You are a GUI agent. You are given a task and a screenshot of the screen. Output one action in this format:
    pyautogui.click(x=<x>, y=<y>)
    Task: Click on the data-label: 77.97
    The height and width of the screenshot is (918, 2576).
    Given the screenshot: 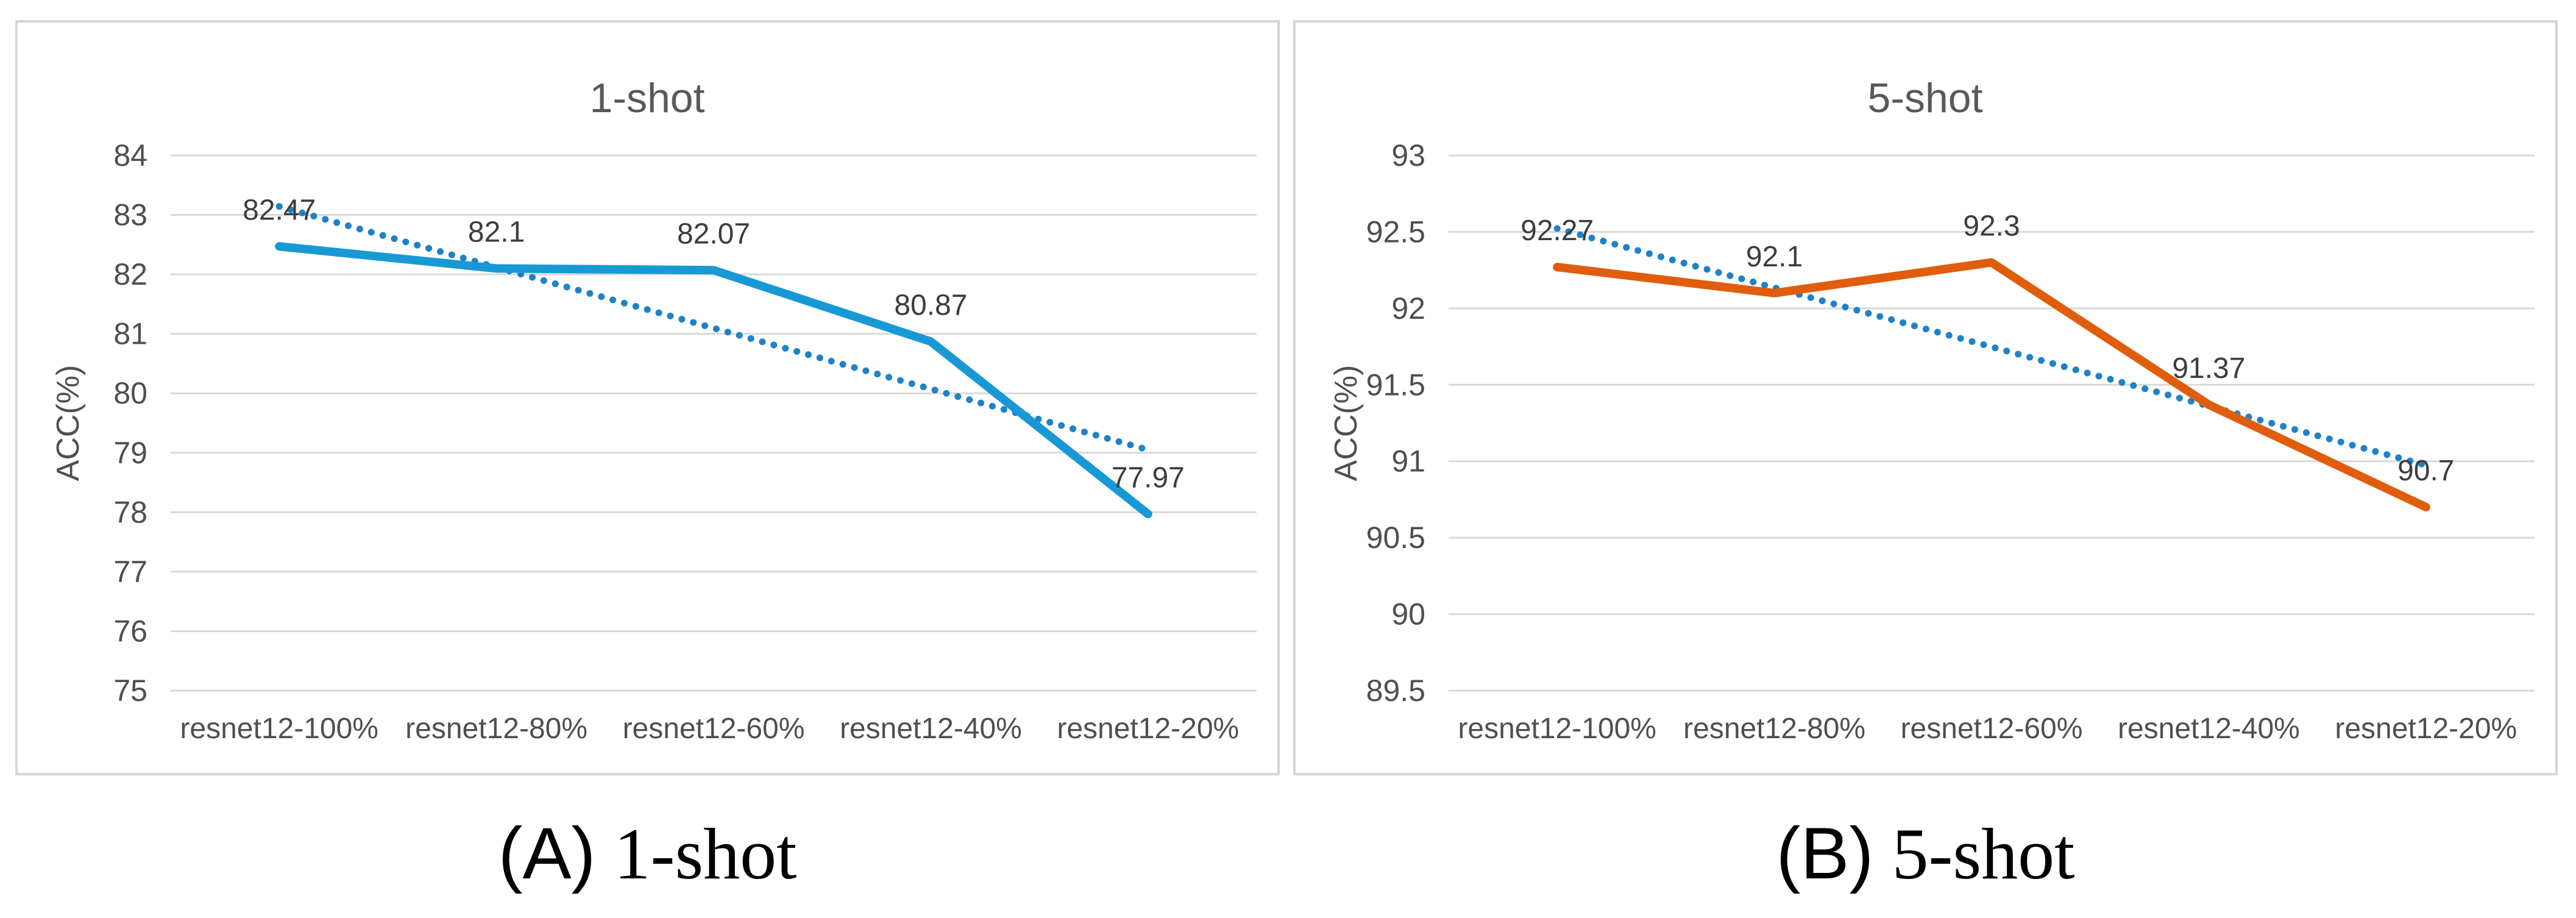 What is the action you would take?
    pyautogui.click(x=1149, y=477)
    